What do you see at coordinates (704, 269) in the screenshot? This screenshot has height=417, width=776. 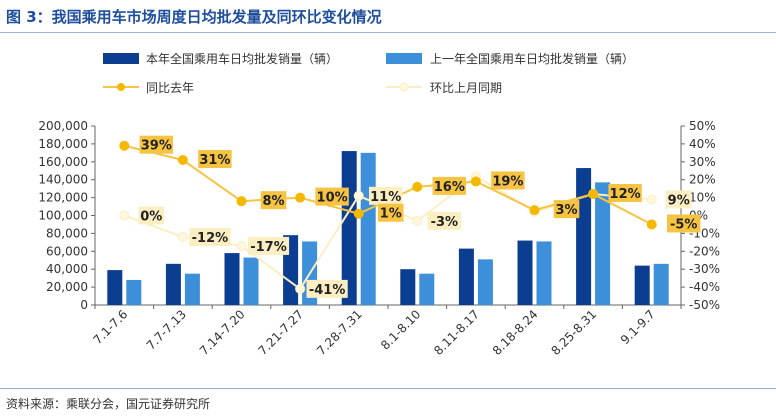 I see `y-right-tick-label: -30%` at bounding box center [704, 269].